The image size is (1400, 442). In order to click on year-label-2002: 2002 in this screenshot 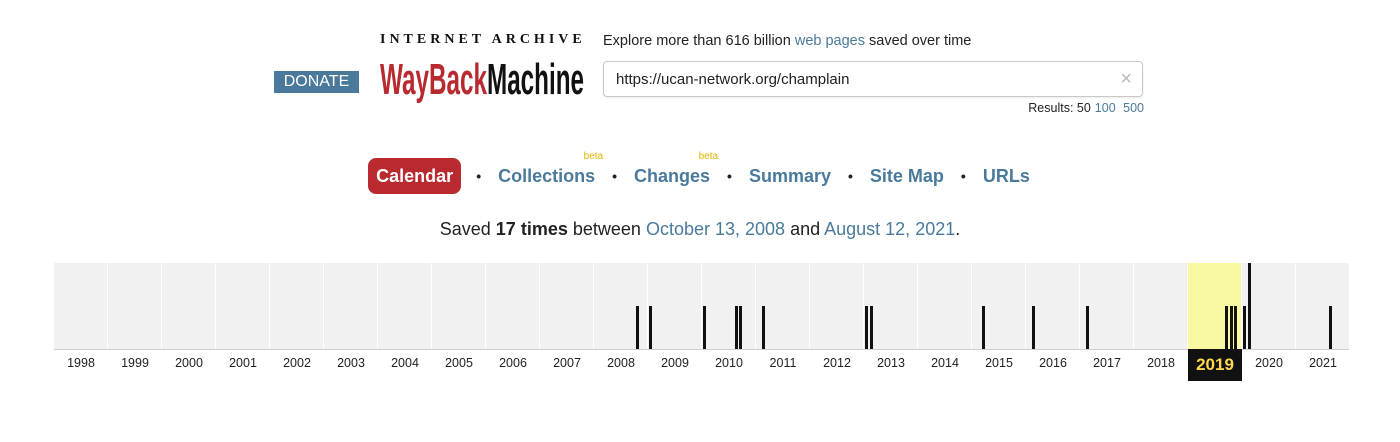, I will do `click(297, 363)`.